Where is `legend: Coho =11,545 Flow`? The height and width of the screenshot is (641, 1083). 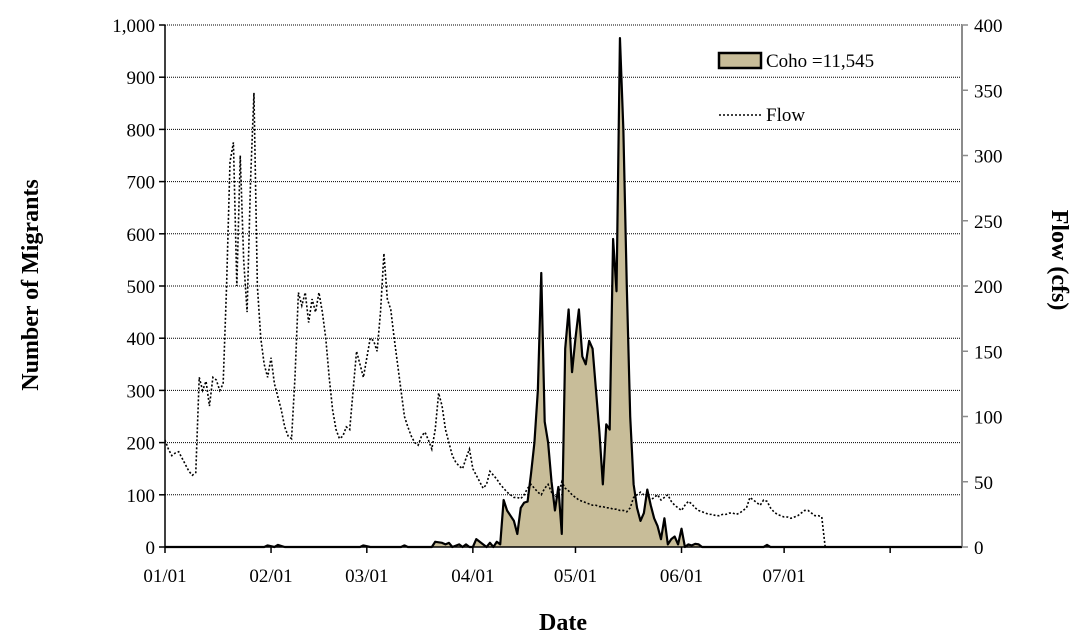
legend: Coho =11,545 Flow is located at coordinates (795, 88).